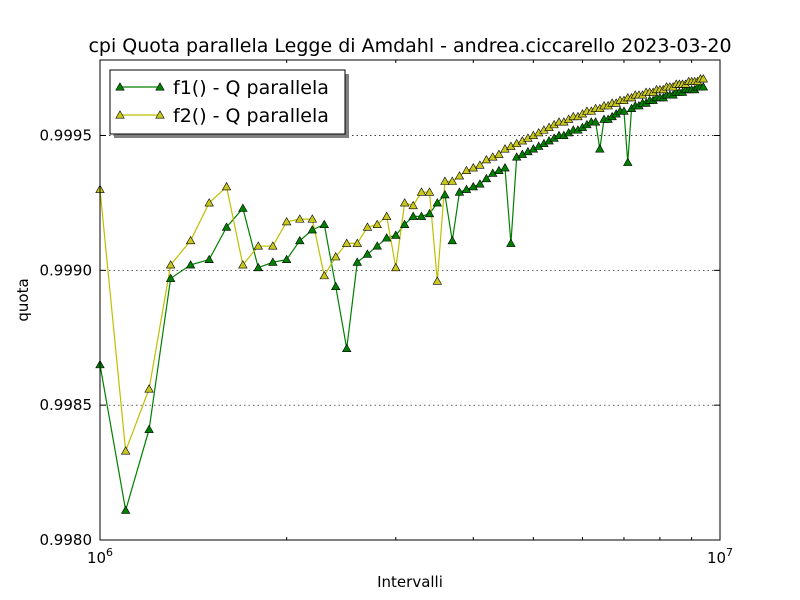  Describe the element at coordinates (23, 299) in the screenshot. I see `y-axis-label: quota` at that location.